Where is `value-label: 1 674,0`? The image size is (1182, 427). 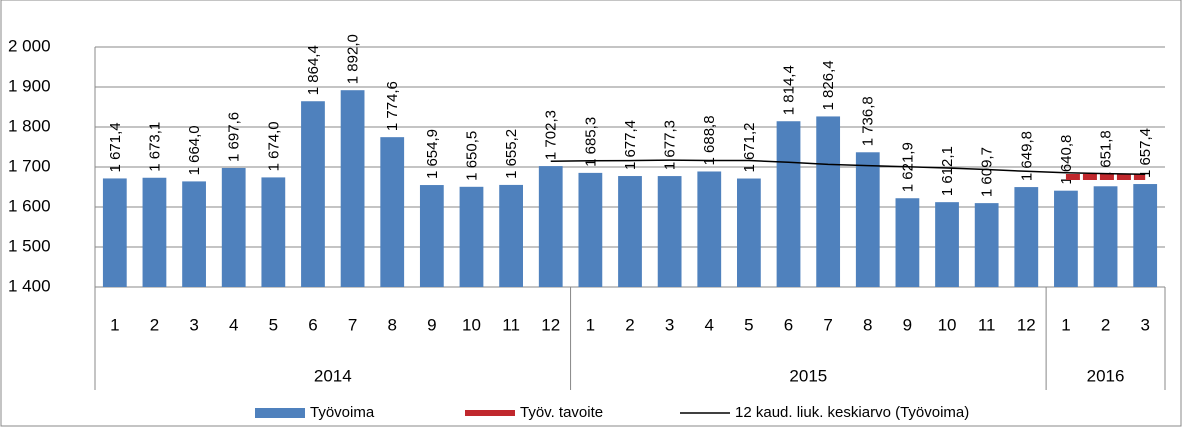 value-label: 1 674,0 is located at coordinates (273, 146).